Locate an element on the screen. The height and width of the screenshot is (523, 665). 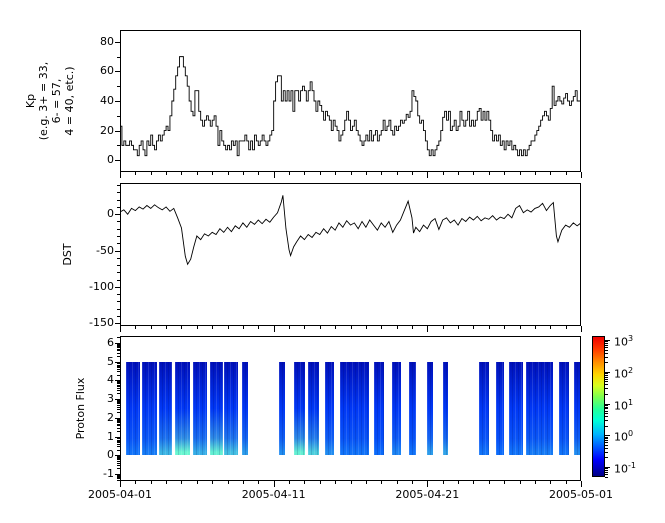
y-tick-label: 5 is located at coordinates (110, 361).